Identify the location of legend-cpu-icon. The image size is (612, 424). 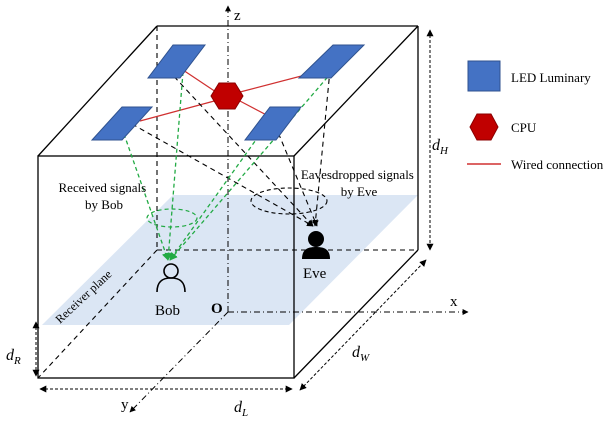
(484, 127).